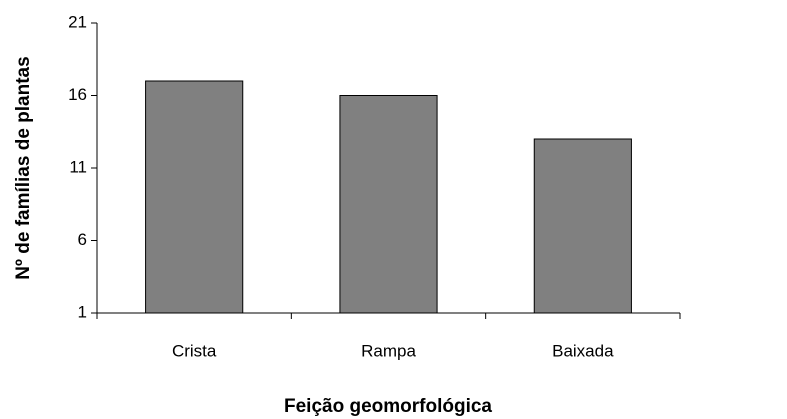 Image resolution: width=787 pixels, height=419 pixels. What do you see at coordinates (77, 94) in the screenshot?
I see `y-tick-label: 16` at bounding box center [77, 94].